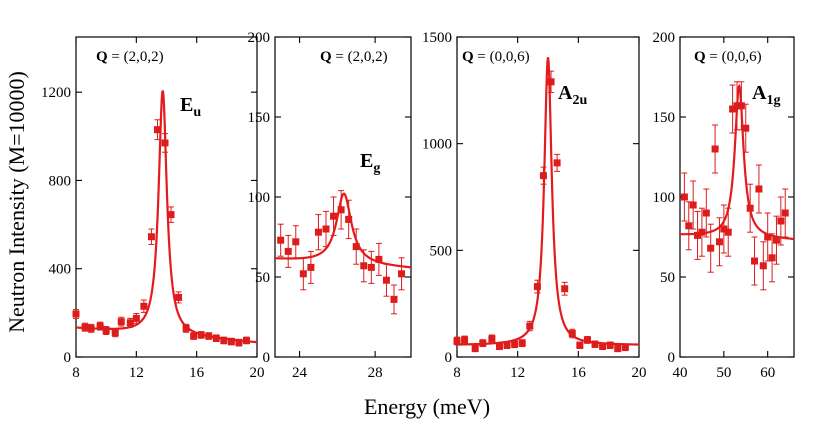  What do you see at coordinates (664, 198) in the screenshot?
I see `y-tick-label: 100` at bounding box center [664, 198].